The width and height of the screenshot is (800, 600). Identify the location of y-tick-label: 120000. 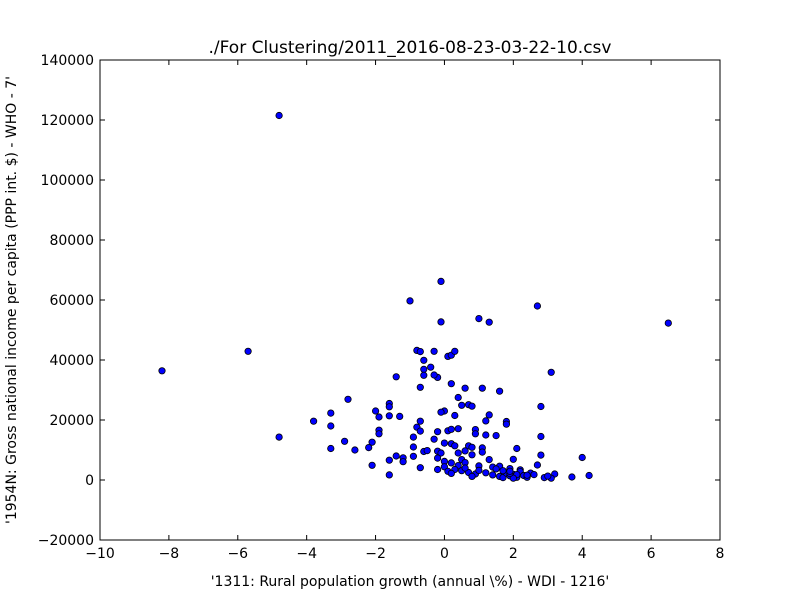
(67, 121).